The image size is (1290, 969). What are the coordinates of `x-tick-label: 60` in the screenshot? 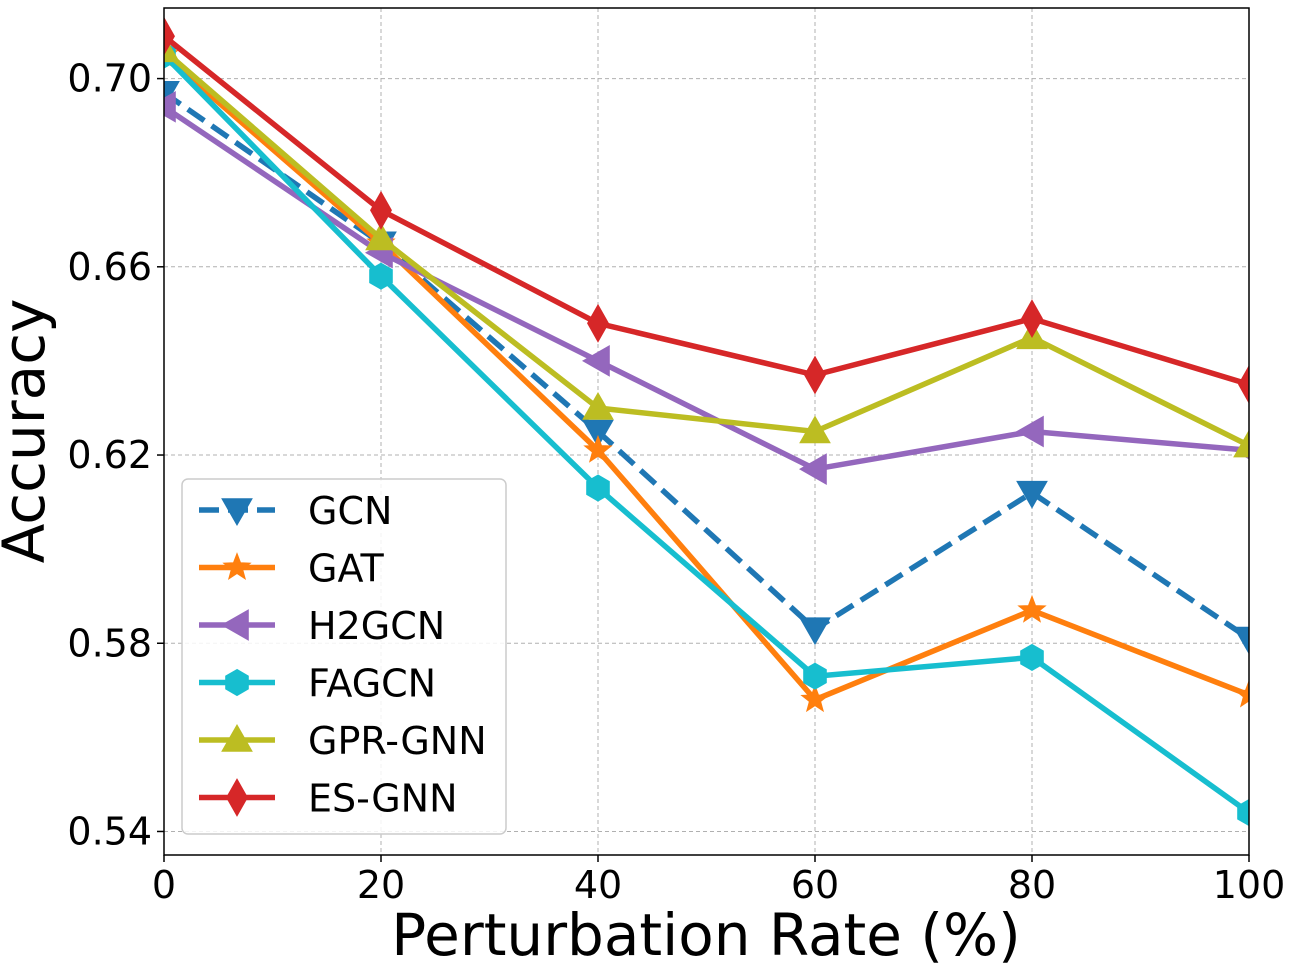 It's located at (815, 885).